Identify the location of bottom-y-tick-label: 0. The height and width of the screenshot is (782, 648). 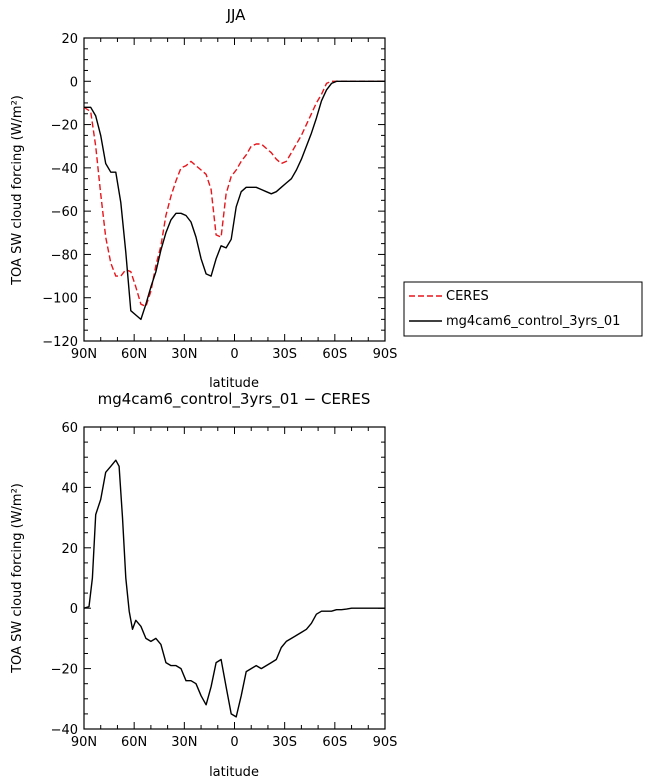
(74, 609).